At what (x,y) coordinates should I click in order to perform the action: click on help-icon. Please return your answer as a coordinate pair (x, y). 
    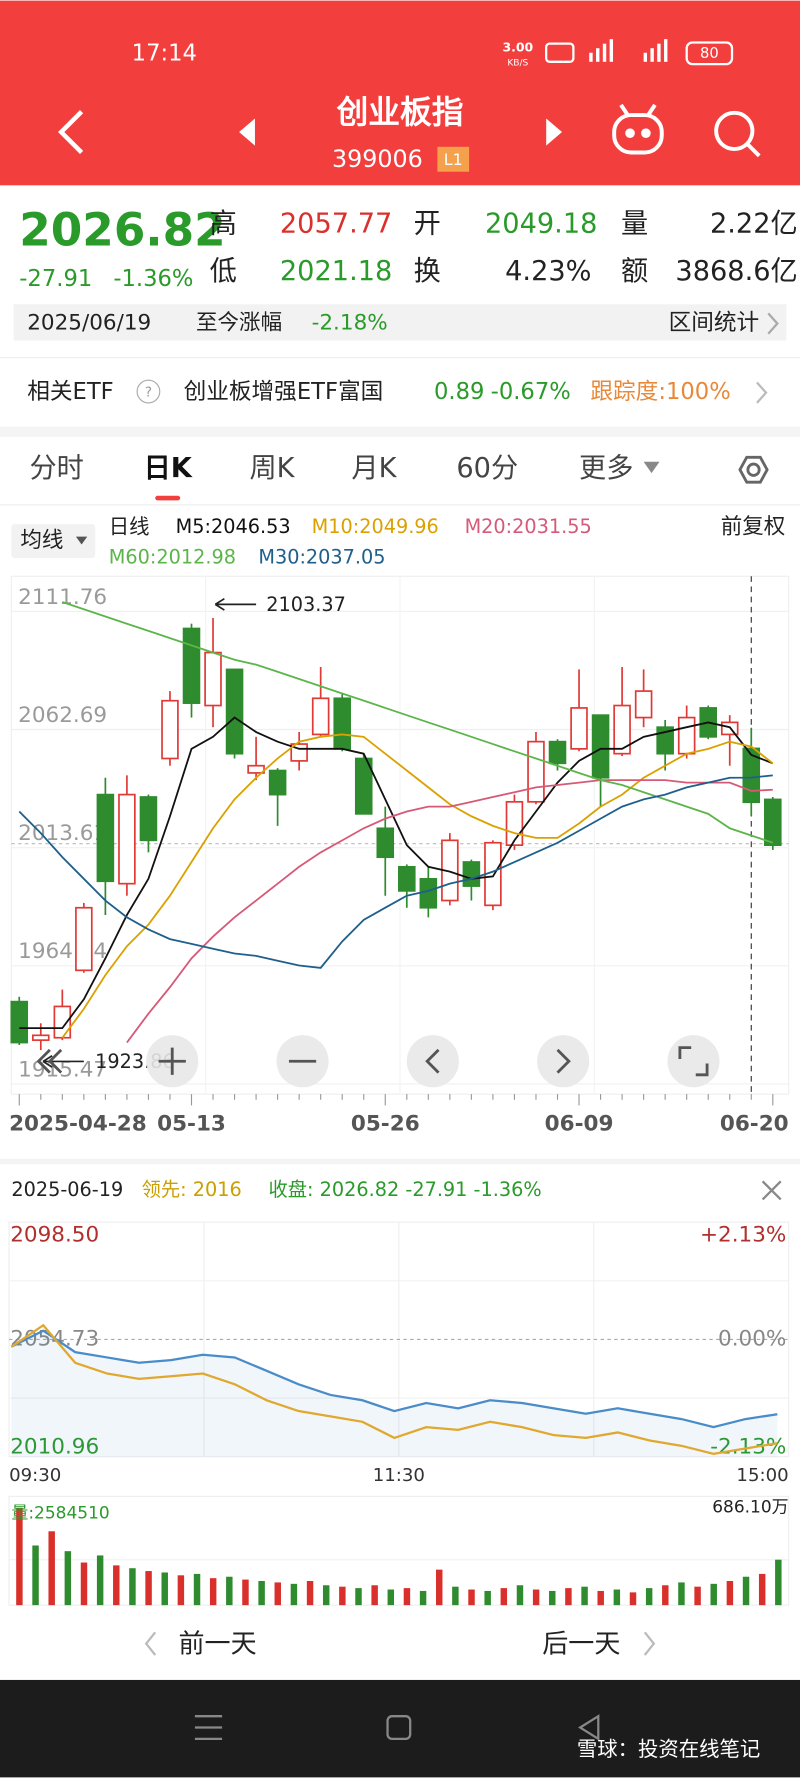
    Looking at the image, I should click on (148, 391).